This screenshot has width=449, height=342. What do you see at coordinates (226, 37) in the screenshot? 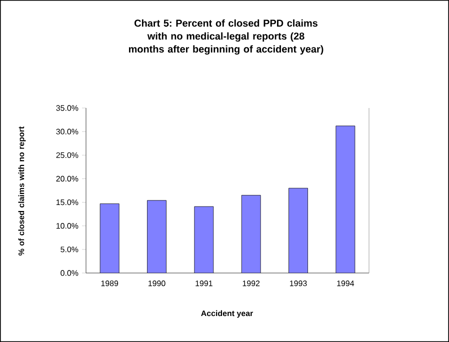
I see `chart-title: Chart 5: Percent of closed PPD claims with no medical-legal reports (28 months after beginning of accident year)` at bounding box center [226, 37].